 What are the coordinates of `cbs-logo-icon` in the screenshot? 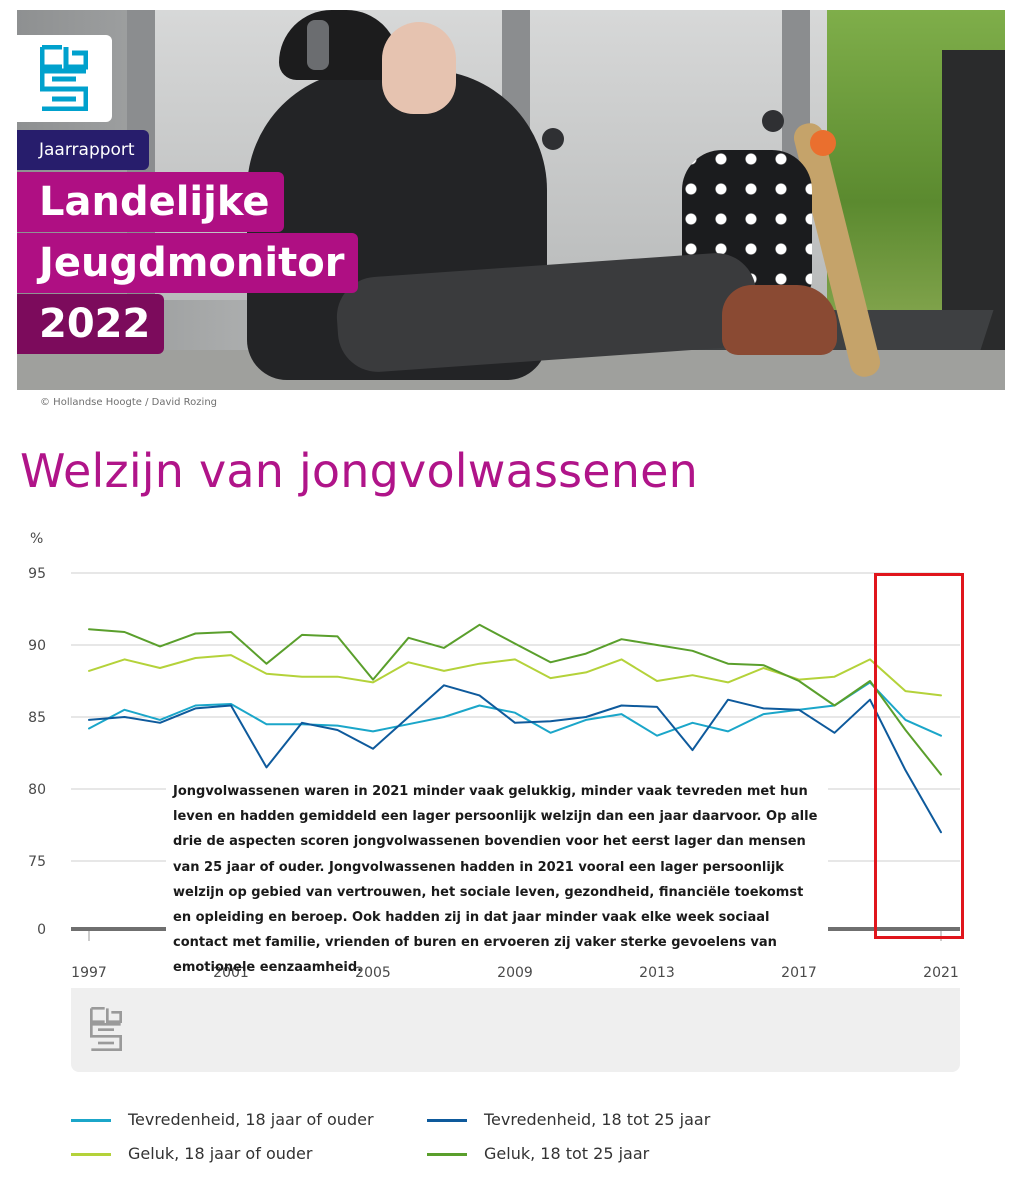 It's located at (64, 78).